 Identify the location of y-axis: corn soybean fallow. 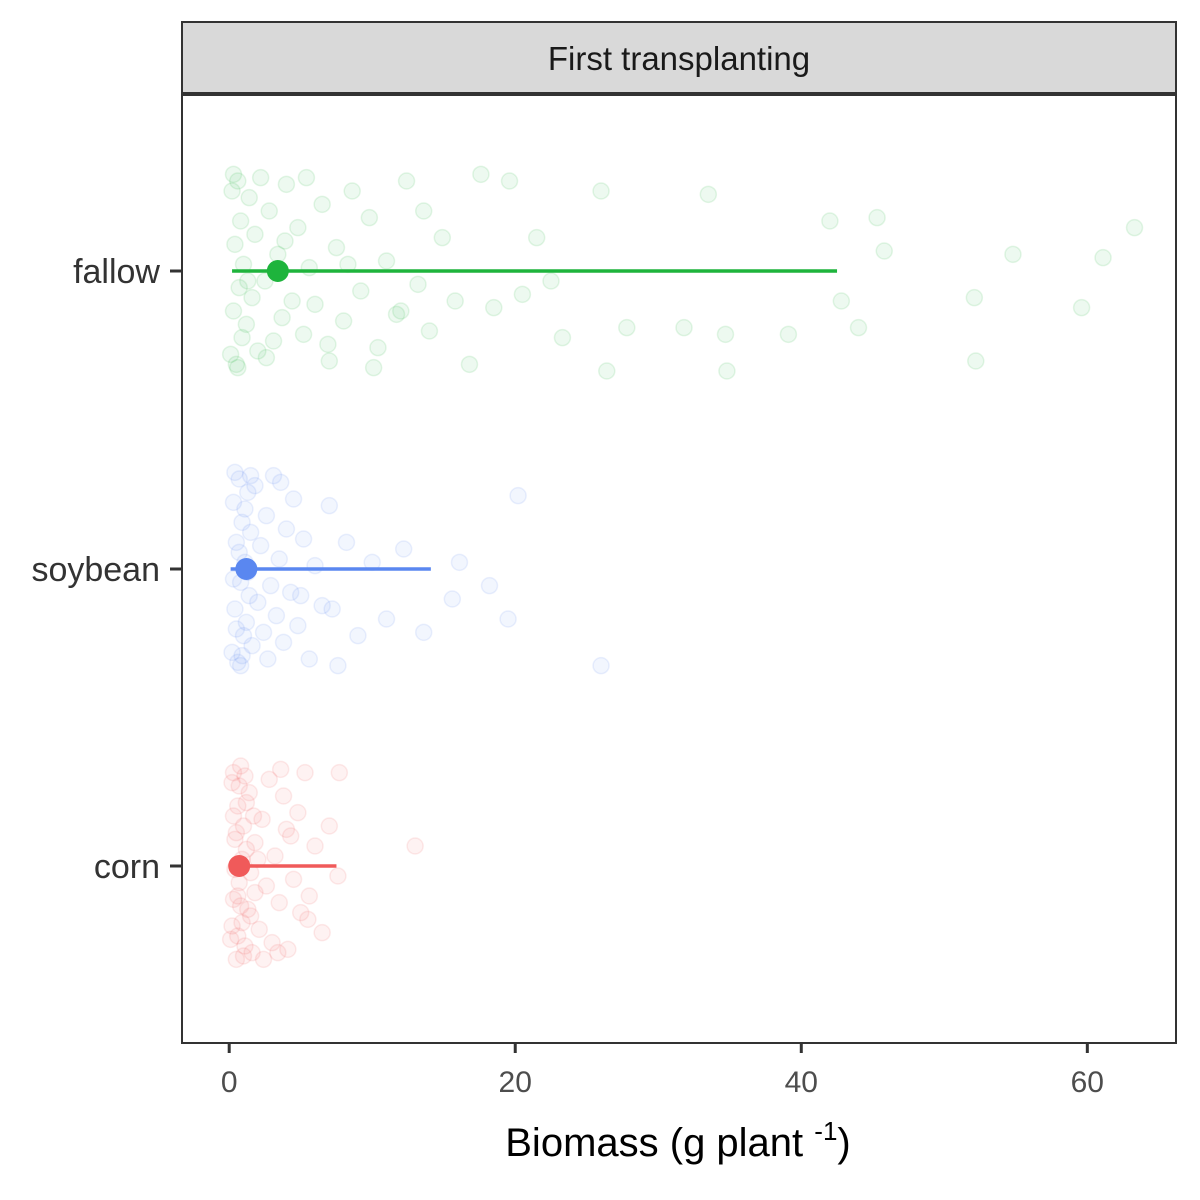
(106, 569).